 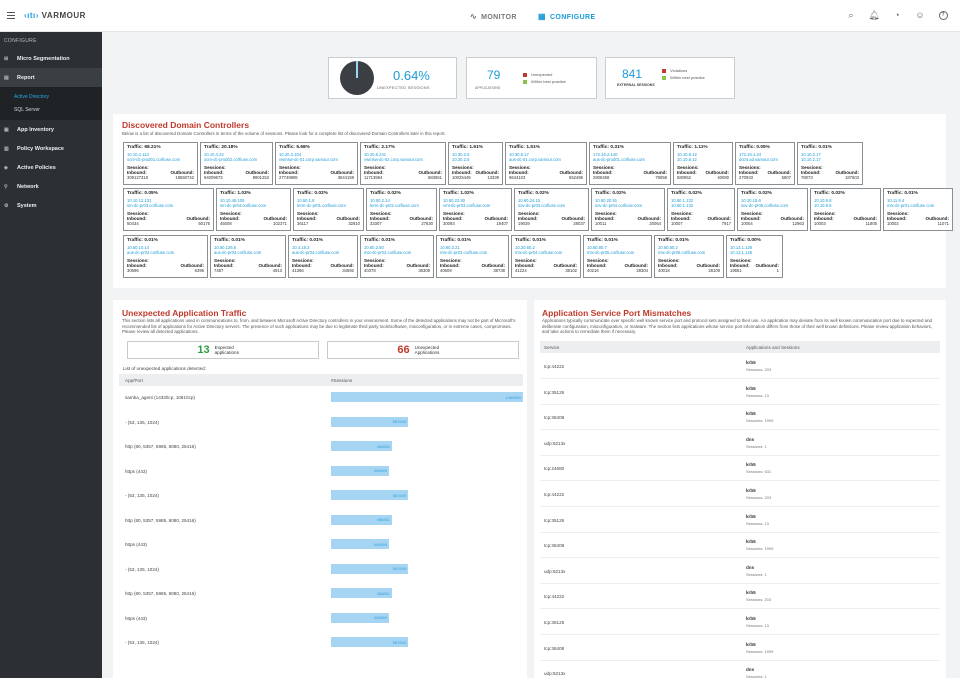 I want to click on sidebar-subitem-sql-server: SQL Server, so click(x=27, y=109).